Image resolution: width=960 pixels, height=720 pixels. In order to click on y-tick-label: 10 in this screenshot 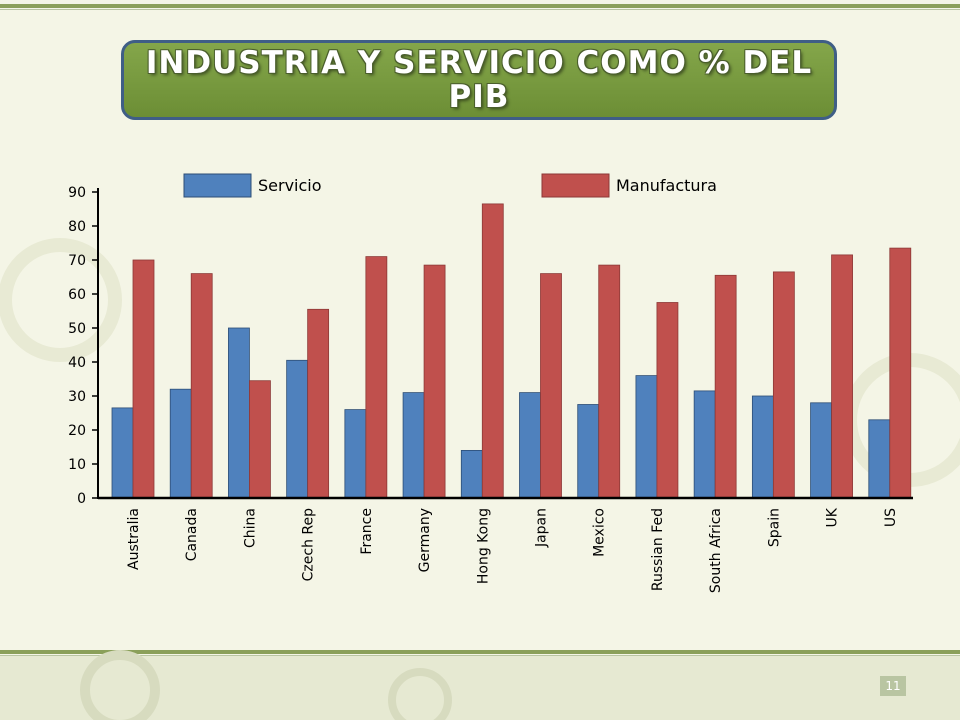, I will do `click(77, 465)`.